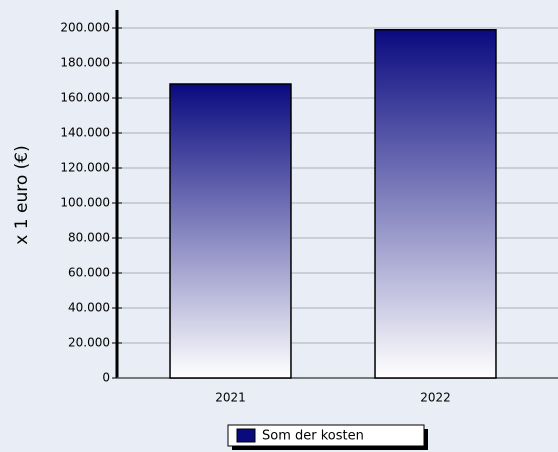 The width and height of the screenshot is (558, 452). I want to click on y-tick-label: 60.000, so click(89, 273).